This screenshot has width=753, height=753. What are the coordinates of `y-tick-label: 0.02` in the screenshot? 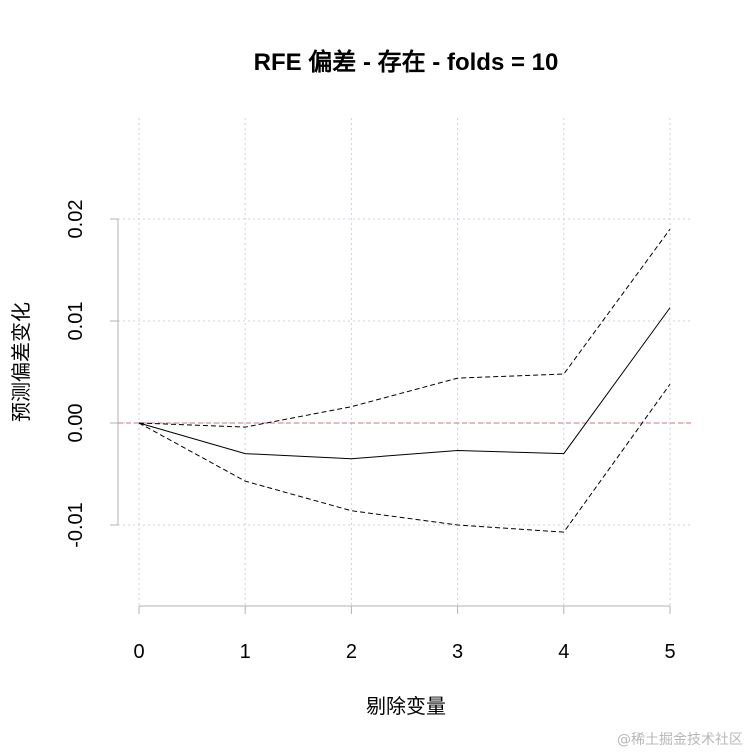 It's located at (76, 219).